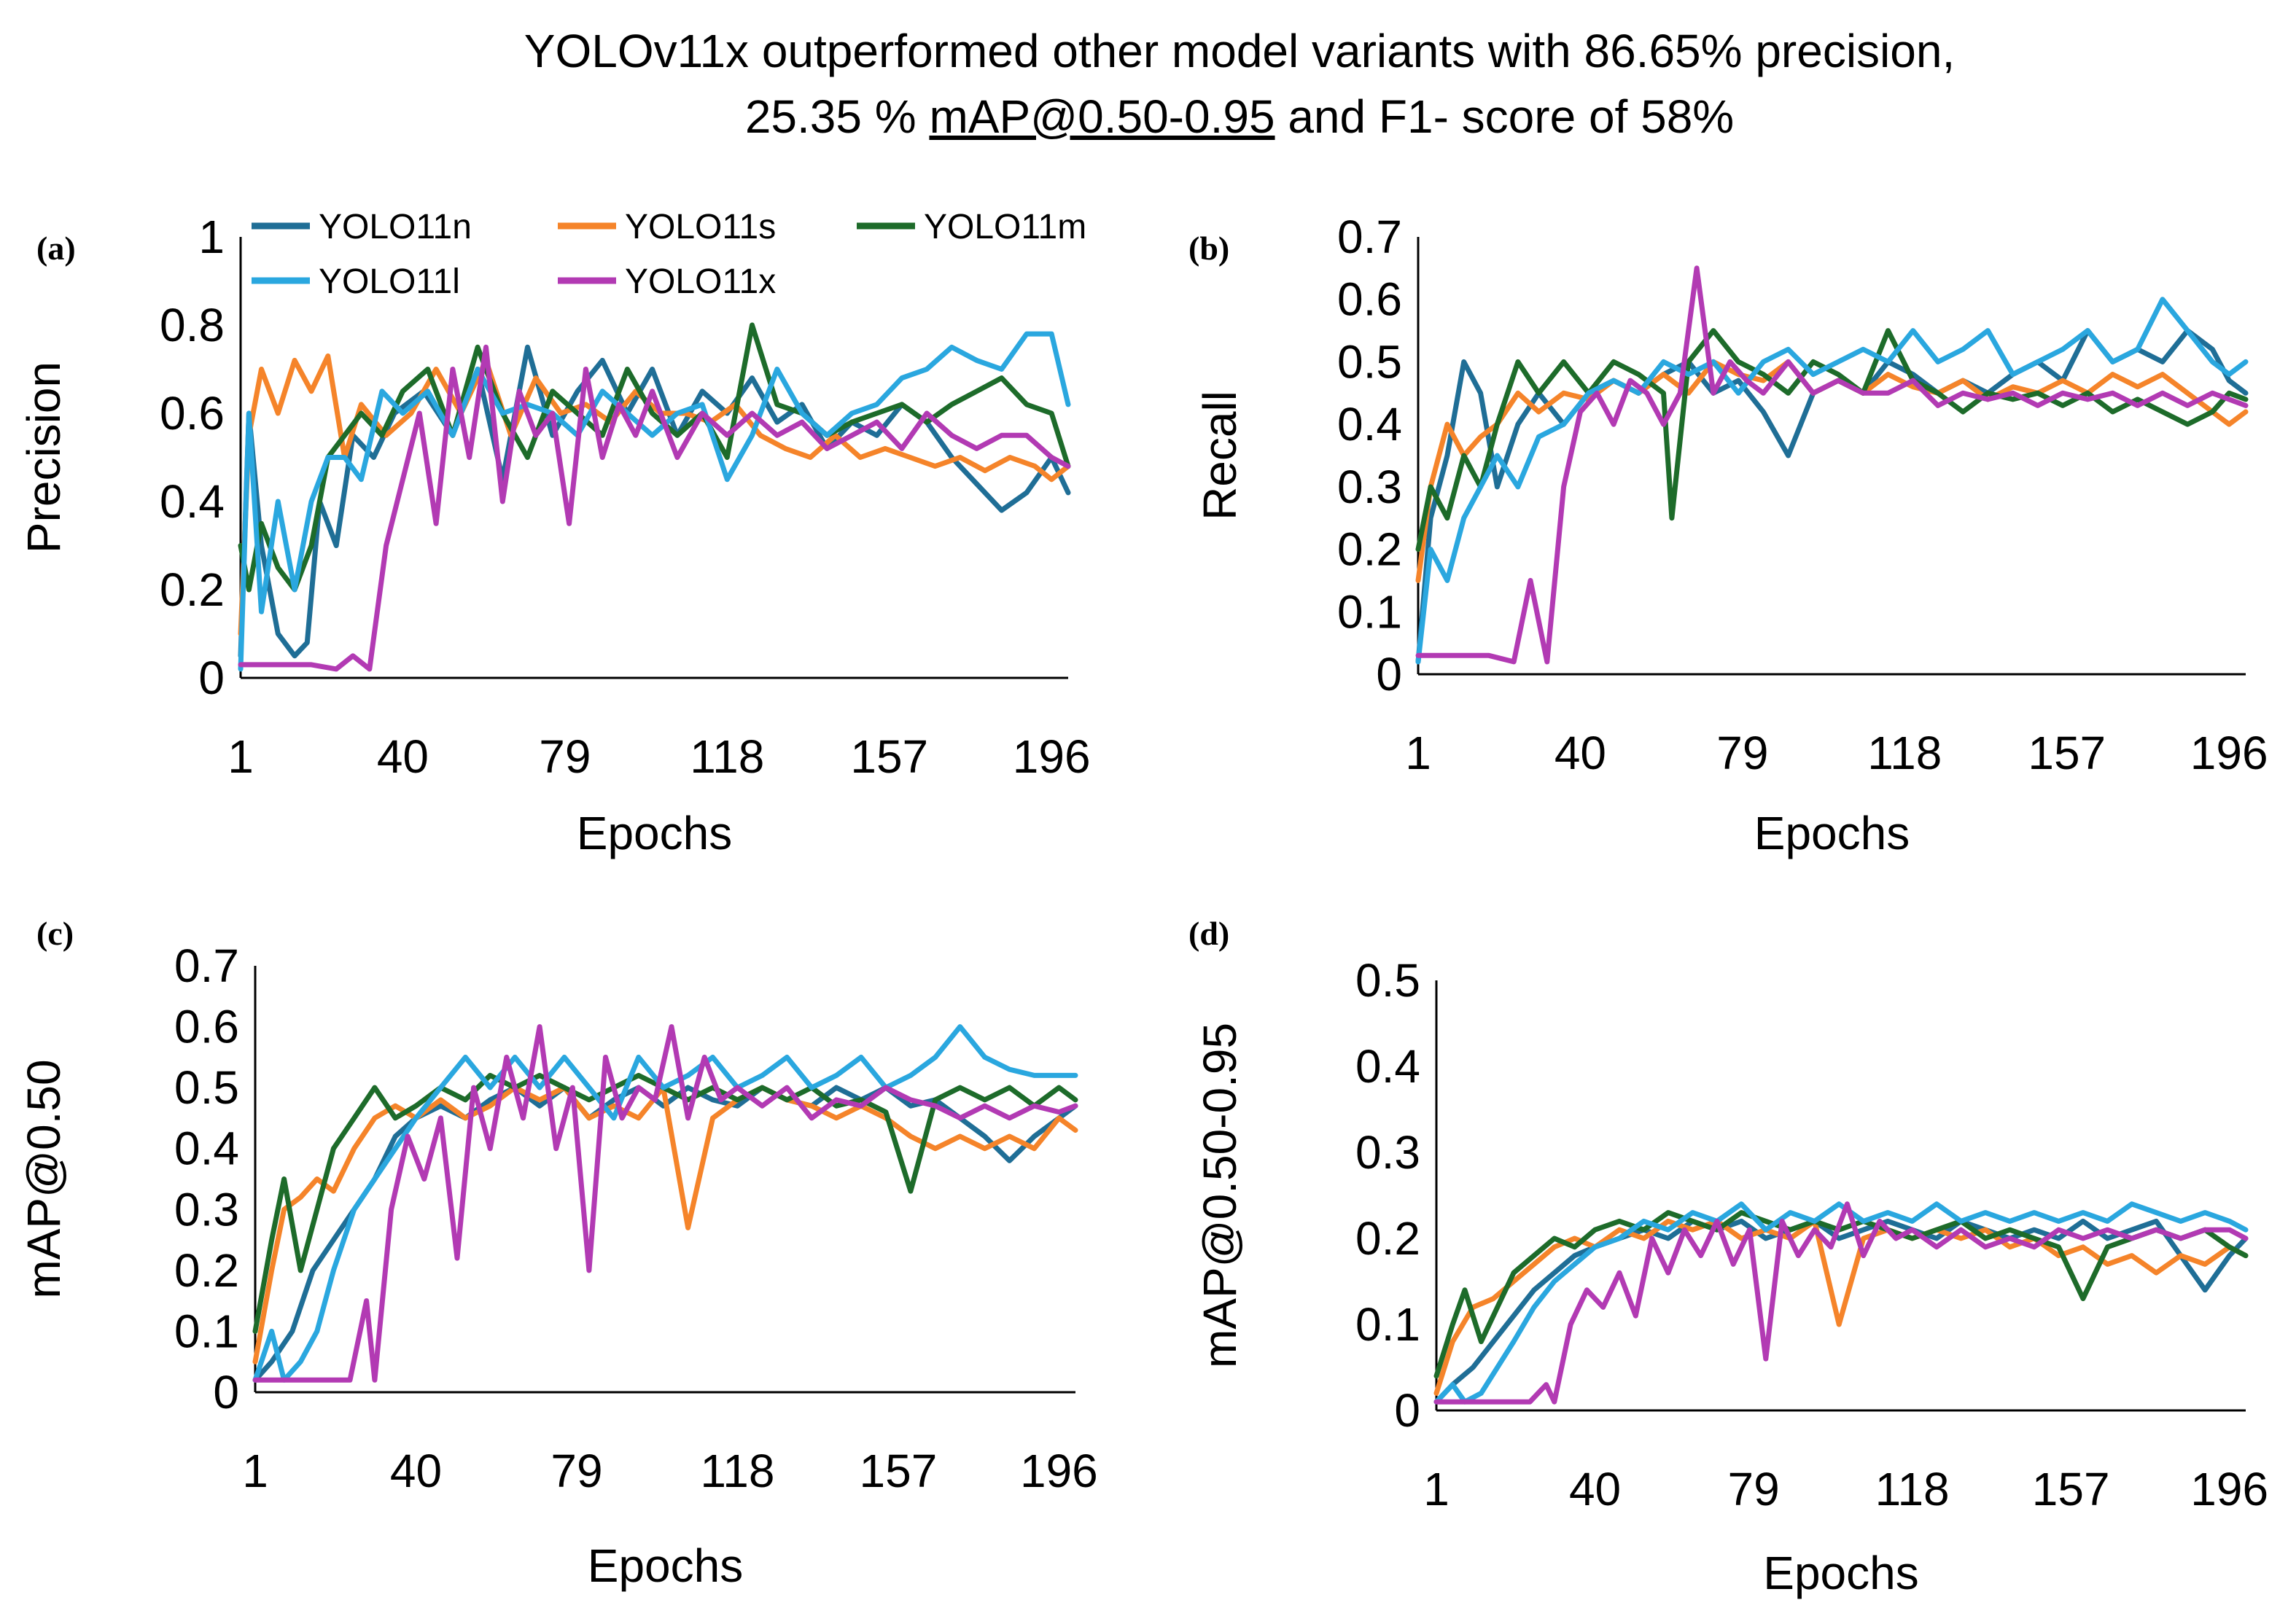 Image resolution: width=2288 pixels, height=1624 pixels. I want to click on series-line-yolo11n, so click(1841, 1311).